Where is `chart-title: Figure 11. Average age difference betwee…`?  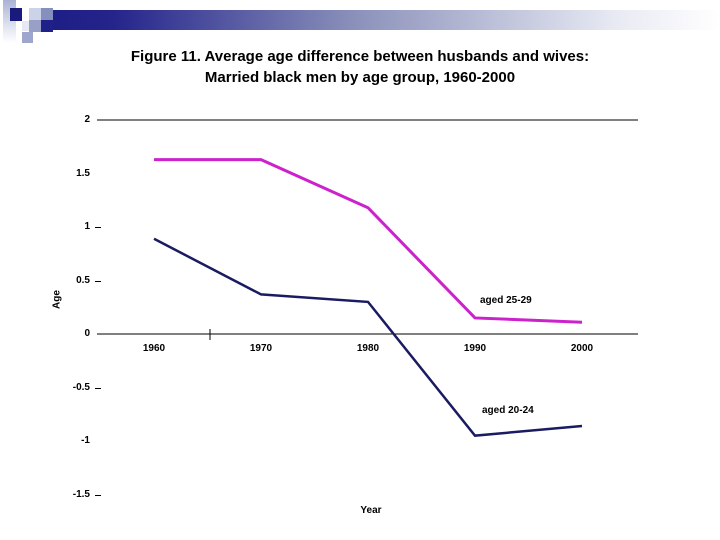 chart-title: Figure 11. Average age difference betwee… is located at coordinates (360, 67).